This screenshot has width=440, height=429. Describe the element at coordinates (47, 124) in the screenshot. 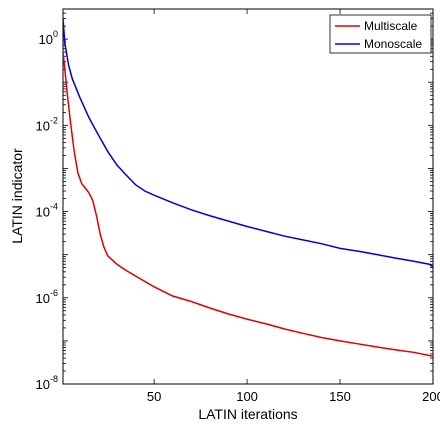

I see `y-tick-label: 10⁻²` at that location.